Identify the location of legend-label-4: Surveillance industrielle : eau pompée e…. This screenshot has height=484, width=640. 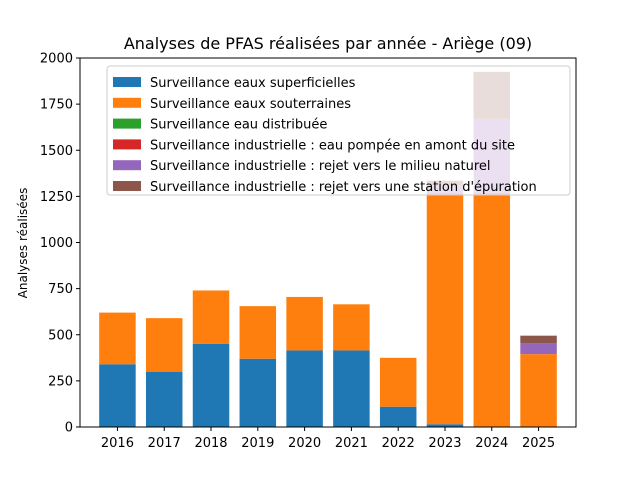
(332, 145).